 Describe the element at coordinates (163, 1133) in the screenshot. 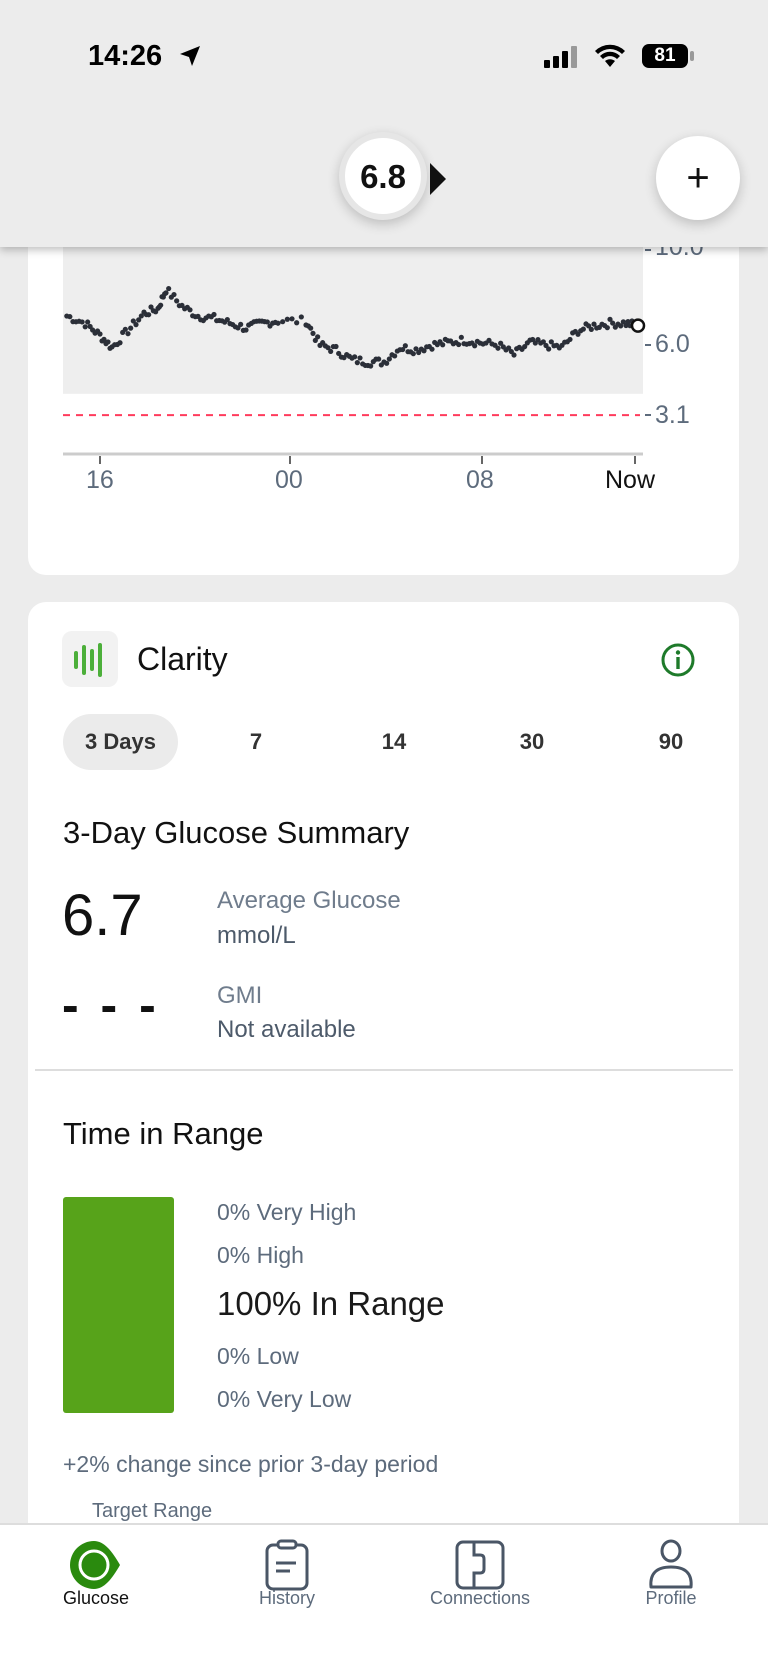

I see `time-in-range-title: Time in Range` at that location.